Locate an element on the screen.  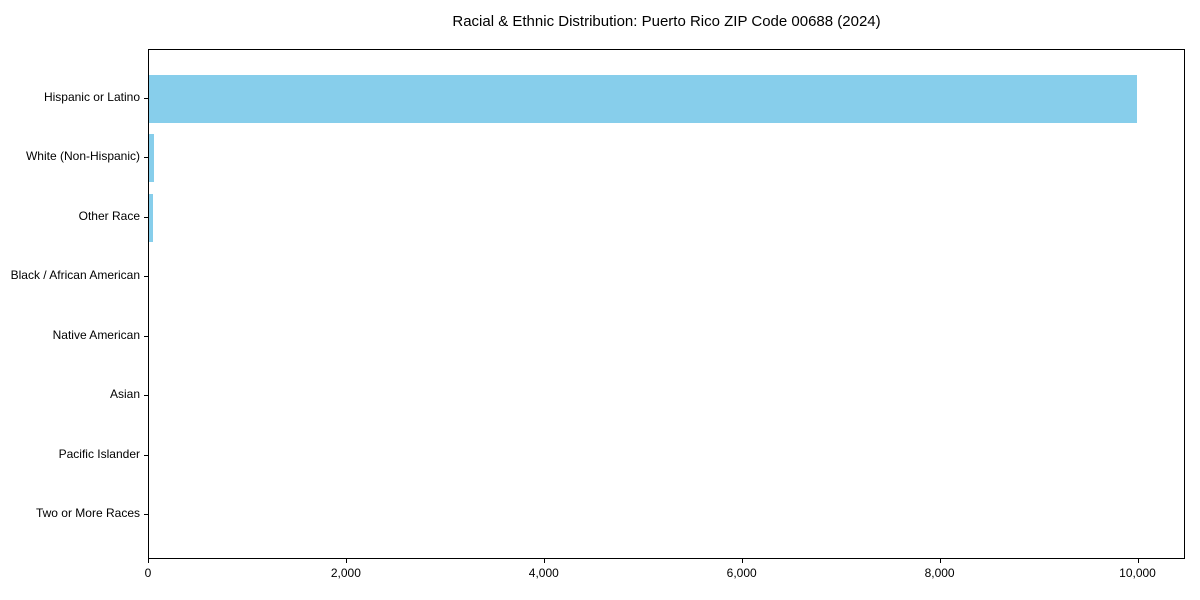
y-tick-label: Native American is located at coordinates (96, 334).